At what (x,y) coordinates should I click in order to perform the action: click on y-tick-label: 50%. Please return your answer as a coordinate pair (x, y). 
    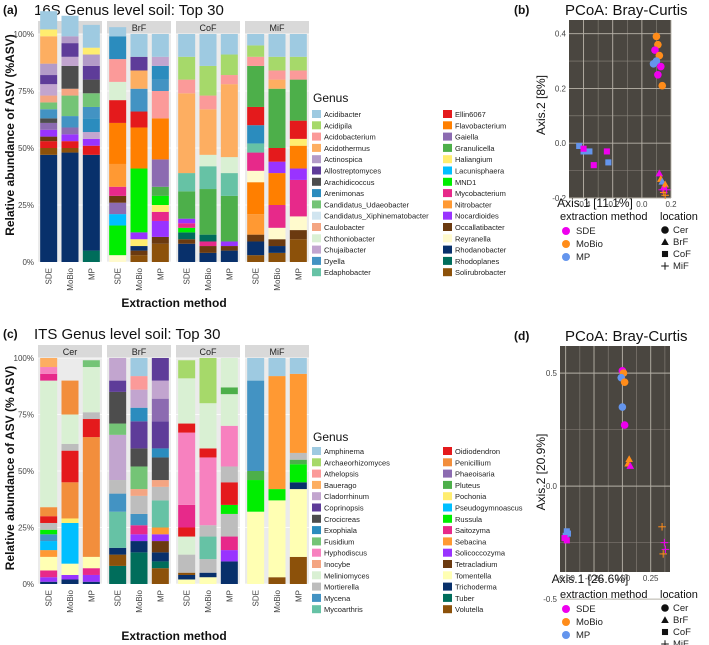
    Looking at the image, I should click on (26, 471).